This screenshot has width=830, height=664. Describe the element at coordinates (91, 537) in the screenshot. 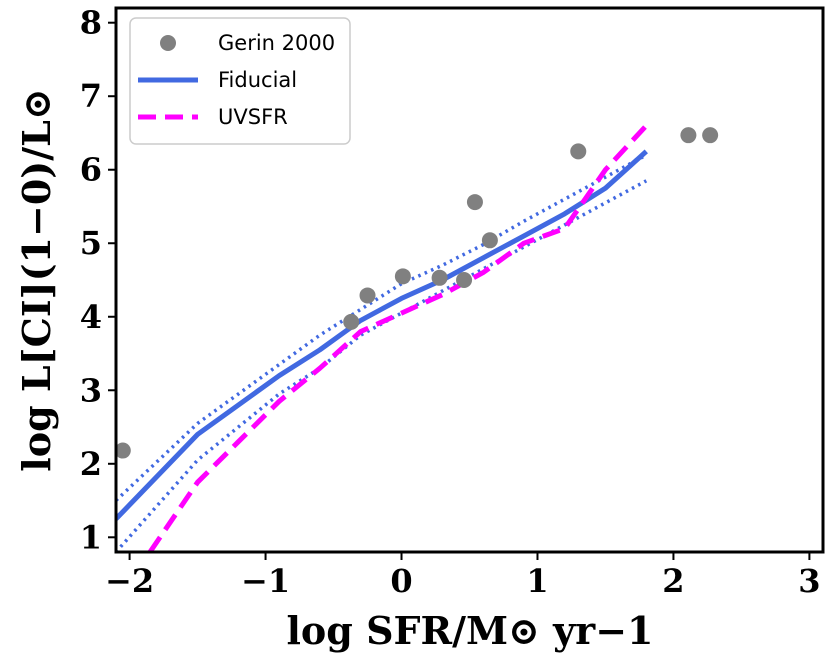

I see `y-tick-label: 1` at that location.